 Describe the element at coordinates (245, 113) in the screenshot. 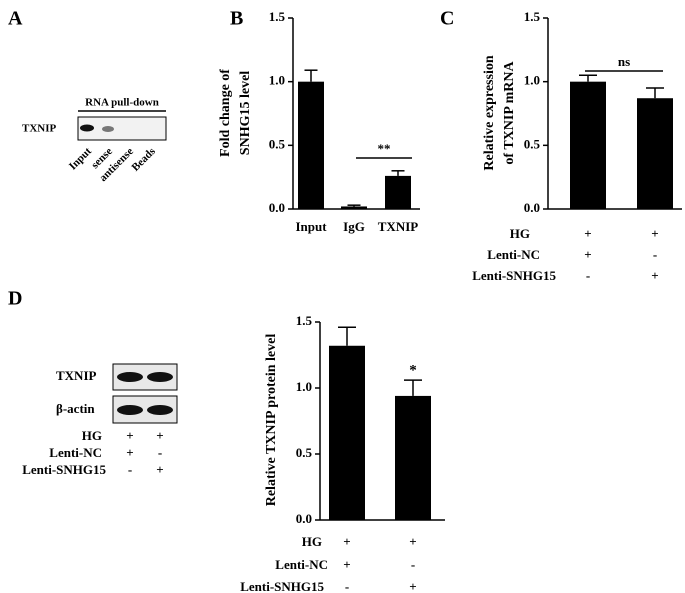

I see `y-axis-label: SNHG15 level` at that location.